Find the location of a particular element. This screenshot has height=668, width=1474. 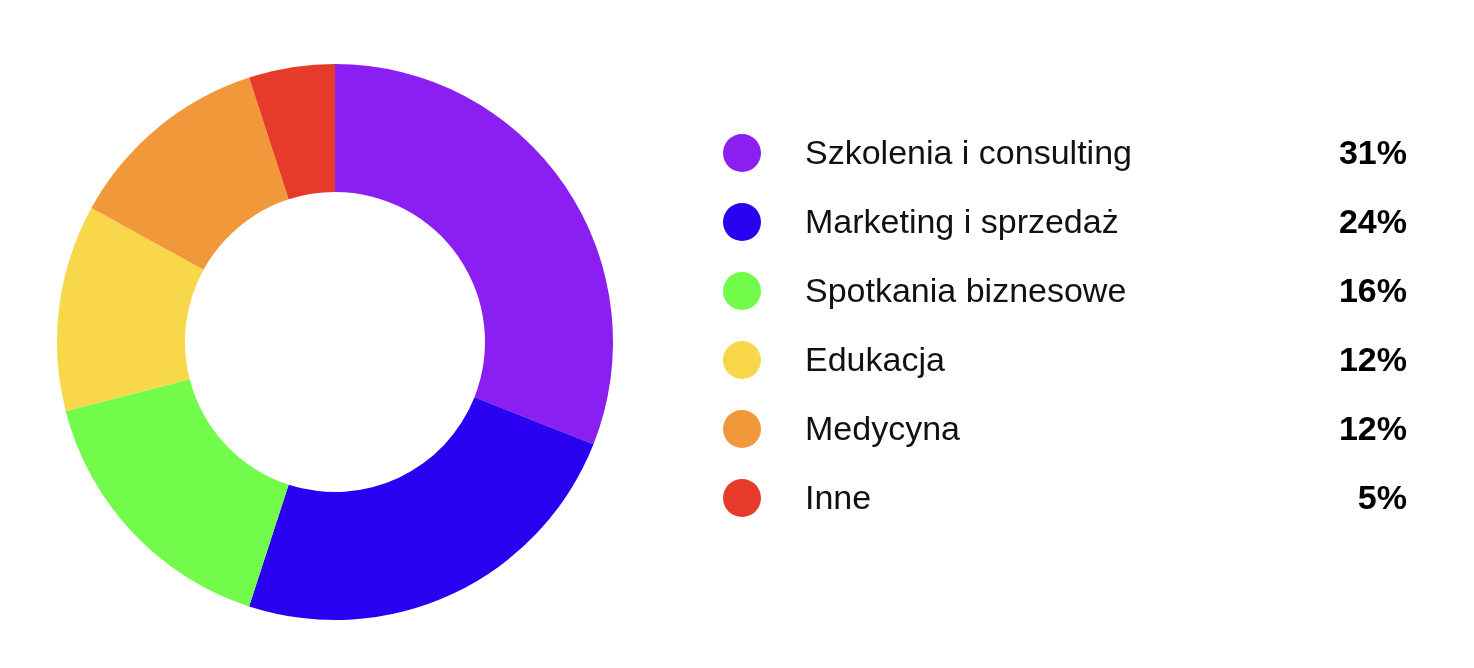

legend-label: Szkolenia i consulting is located at coordinates (969, 152).